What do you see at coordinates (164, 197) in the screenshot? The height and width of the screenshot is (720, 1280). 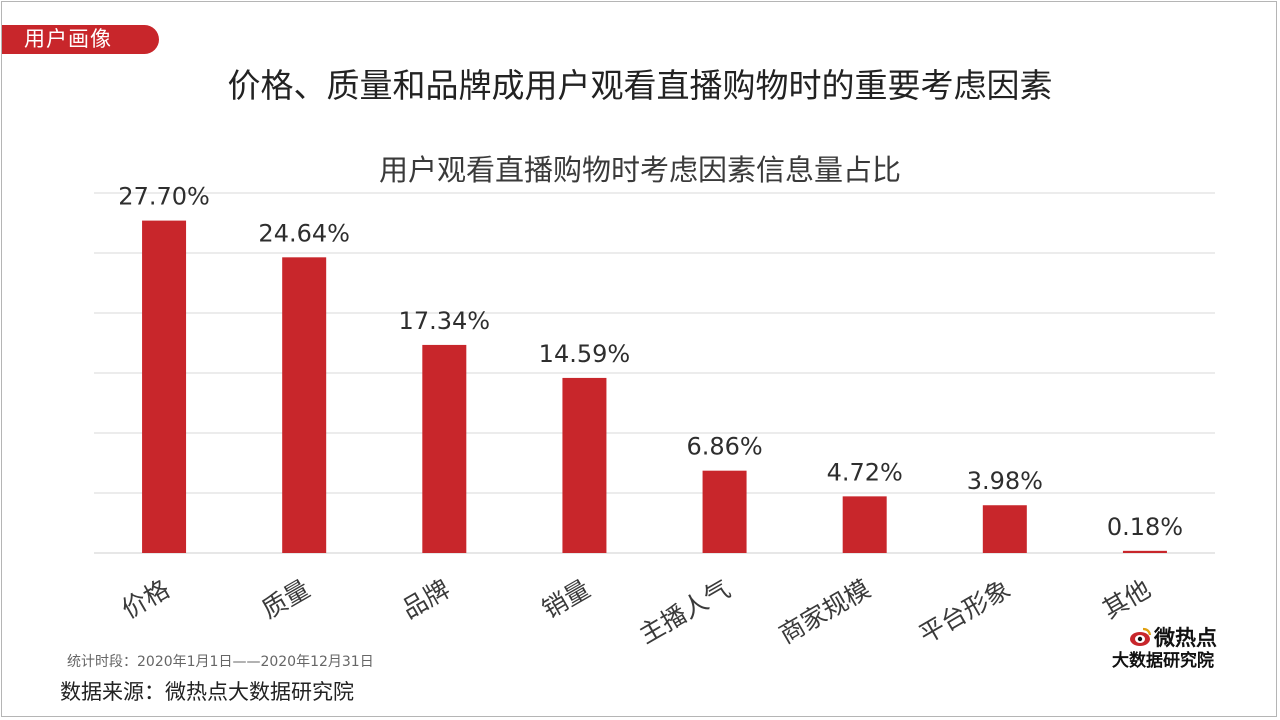 I see `bar-value-label: 27.70%` at bounding box center [164, 197].